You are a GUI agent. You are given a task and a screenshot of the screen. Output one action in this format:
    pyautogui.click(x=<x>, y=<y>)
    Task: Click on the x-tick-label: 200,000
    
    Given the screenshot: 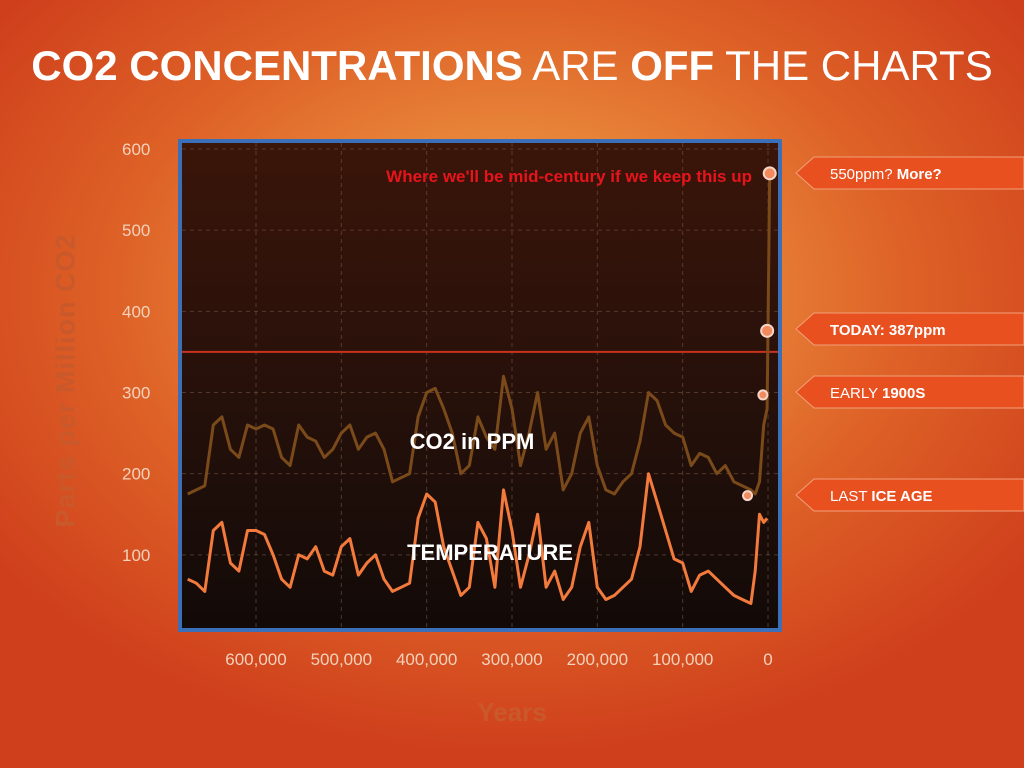 What is the action you would take?
    pyautogui.click(x=597, y=659)
    